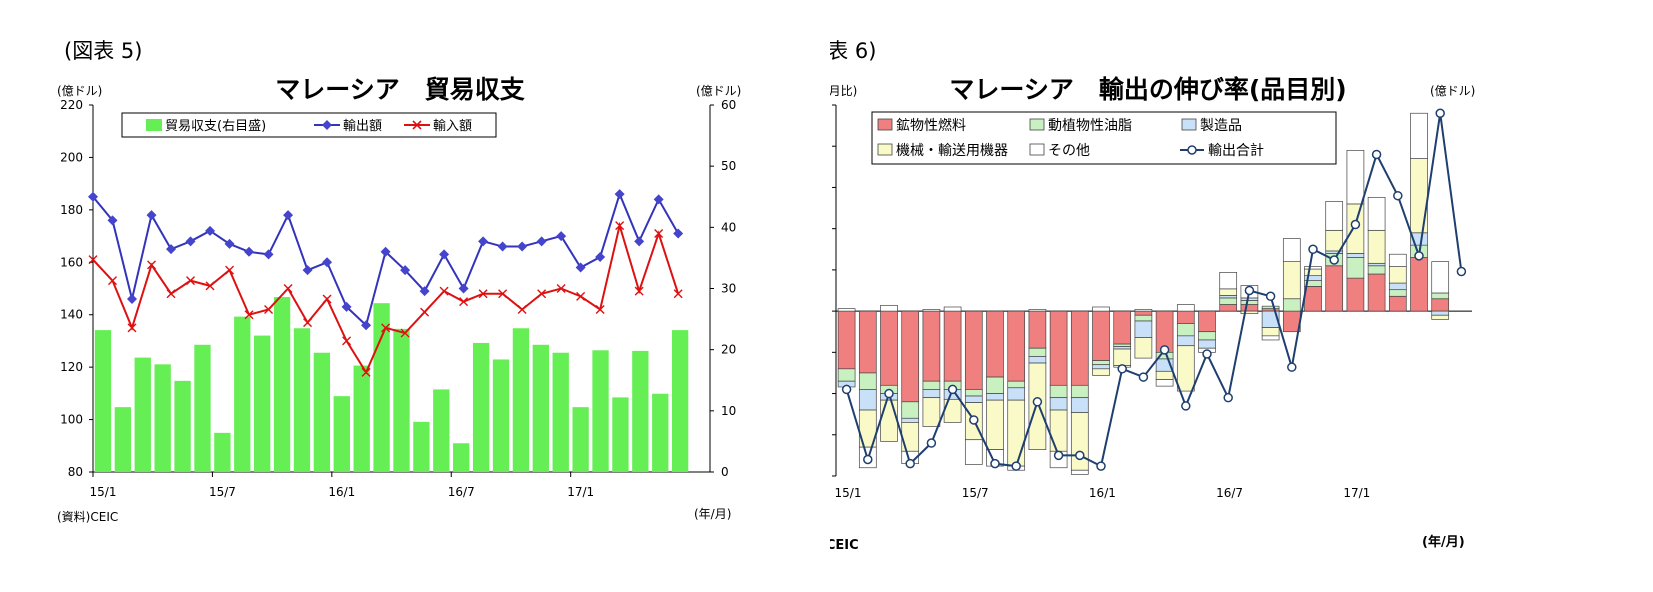  Describe the element at coordinates (725, 472) in the screenshot. I see `y-tick-label-right: 0` at that location.